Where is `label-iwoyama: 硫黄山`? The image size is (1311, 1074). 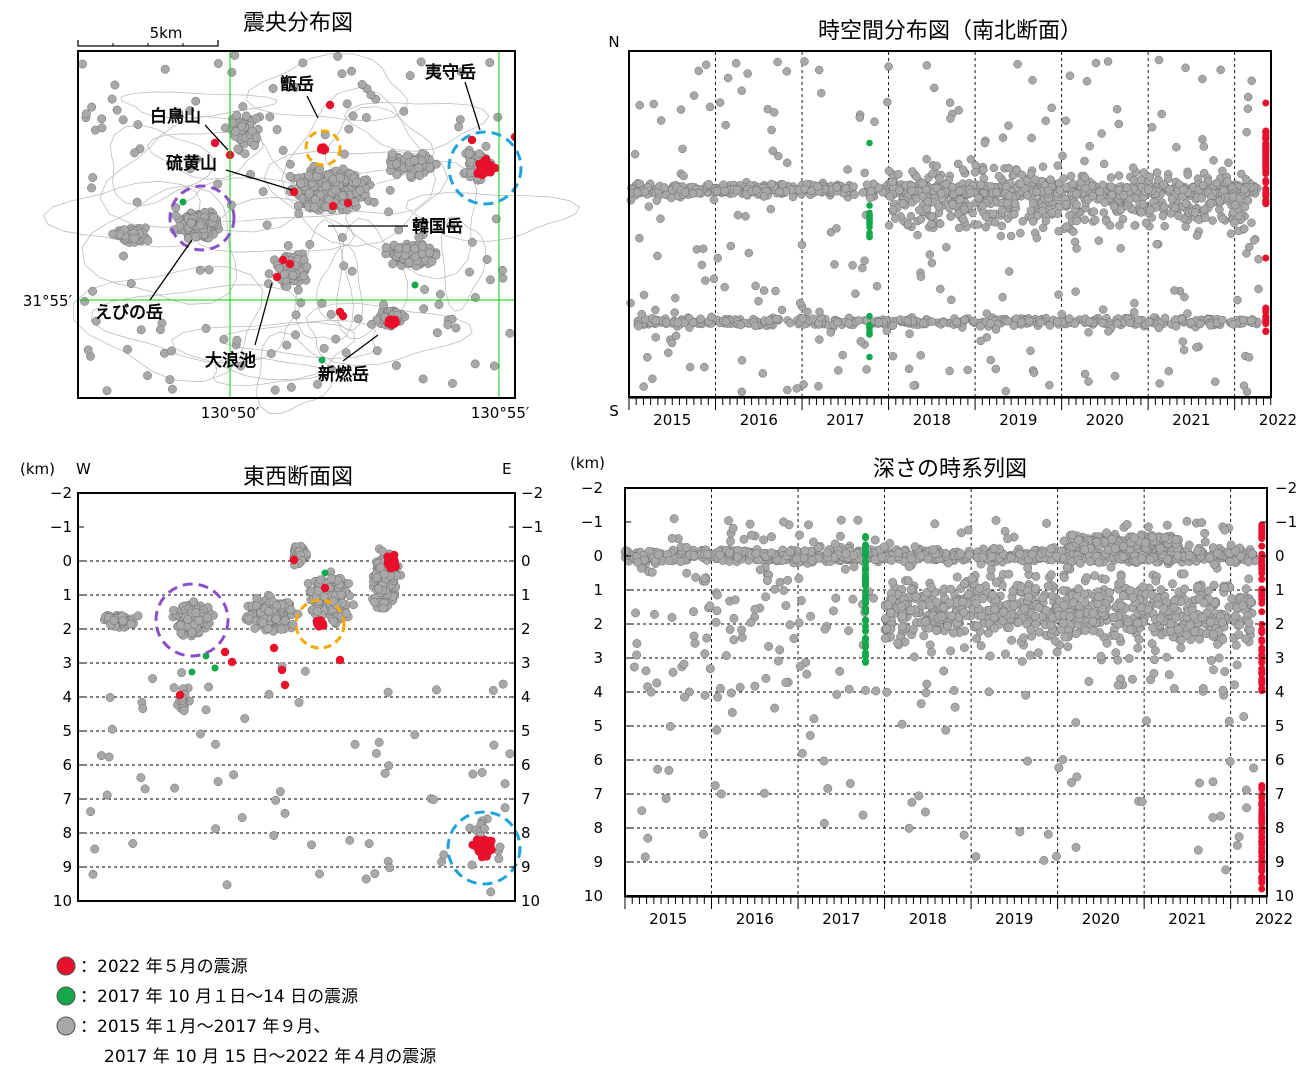 label-iwoyama: 硫黄山 is located at coordinates (191, 163).